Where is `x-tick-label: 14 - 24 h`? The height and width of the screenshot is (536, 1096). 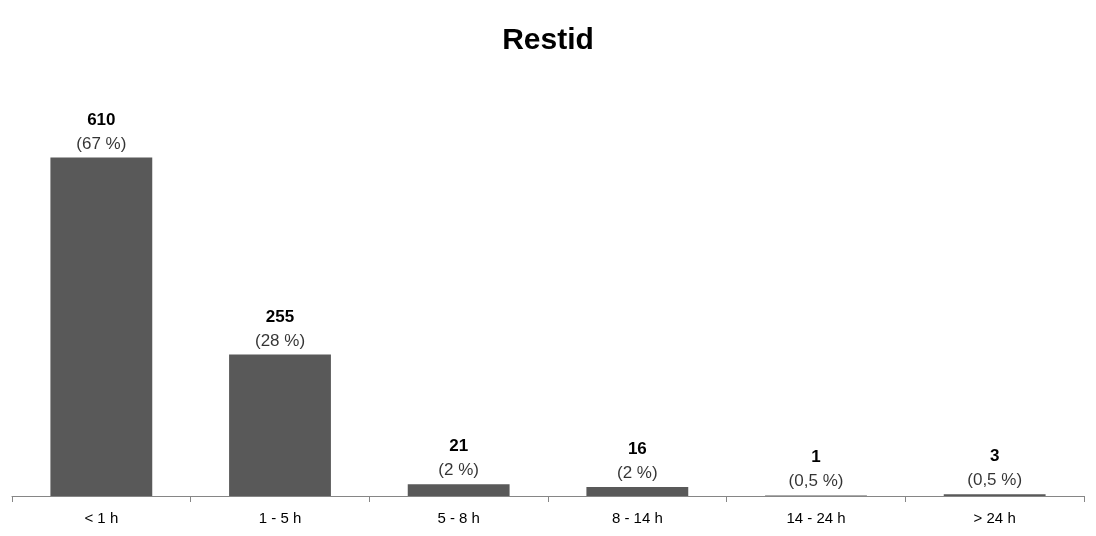
x-tick-label: 14 - 24 h is located at coordinates (816, 517).